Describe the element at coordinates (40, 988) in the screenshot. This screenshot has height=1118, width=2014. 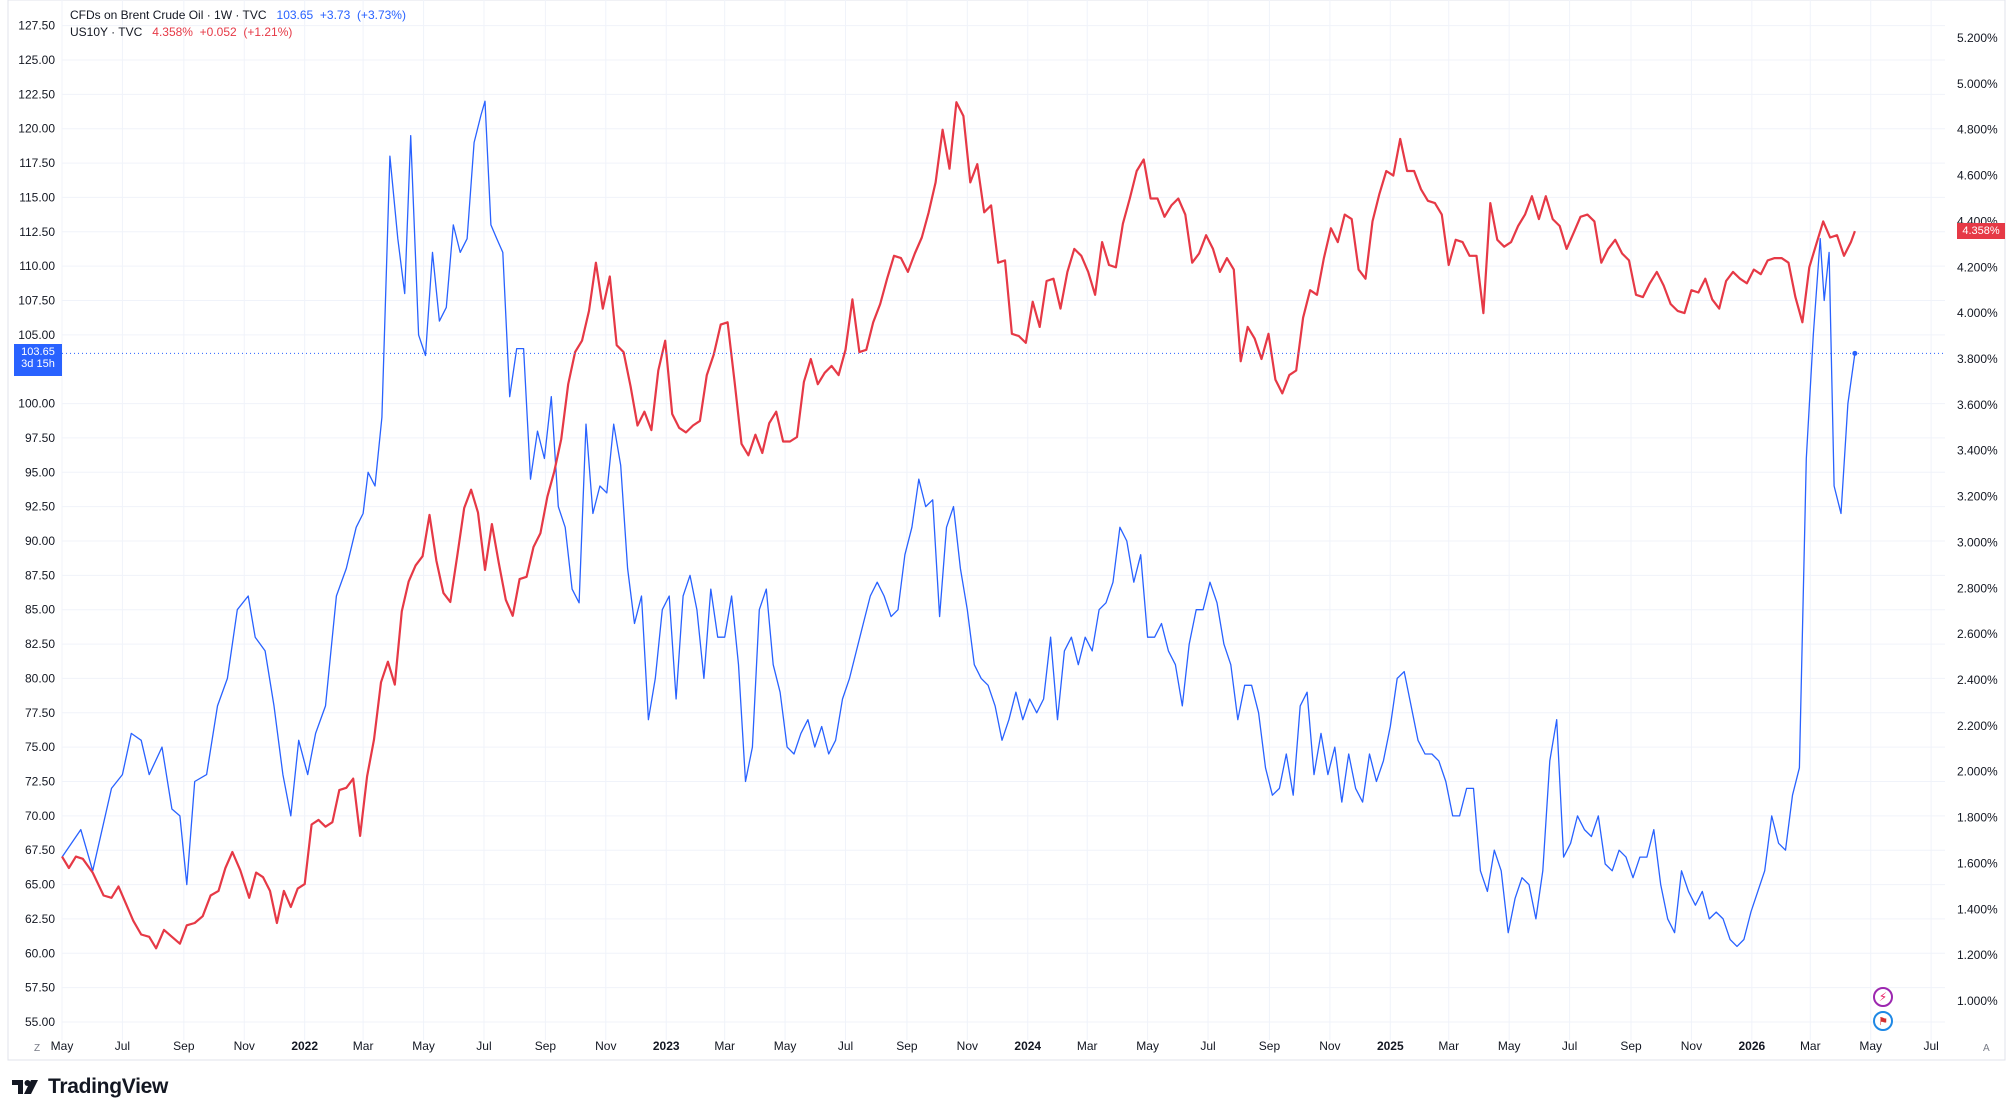
I see `left-axis-tick-label: 57.50` at that location.